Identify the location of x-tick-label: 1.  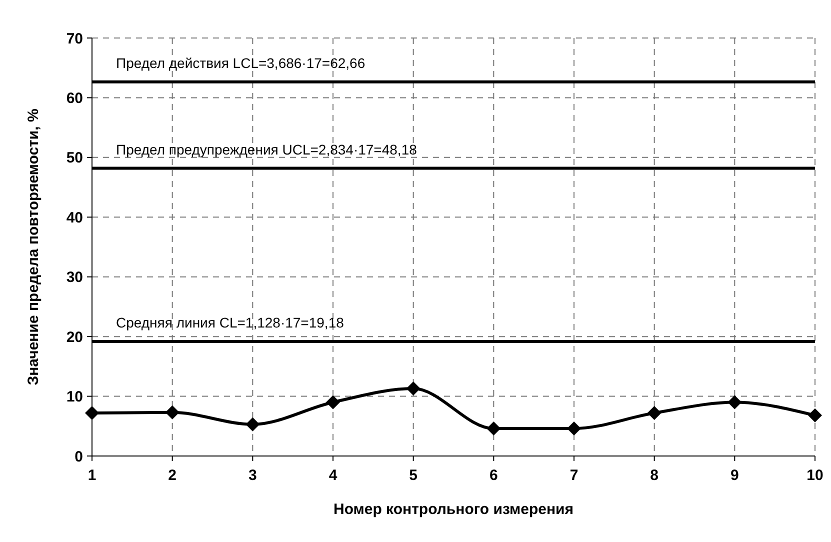
(92, 475).